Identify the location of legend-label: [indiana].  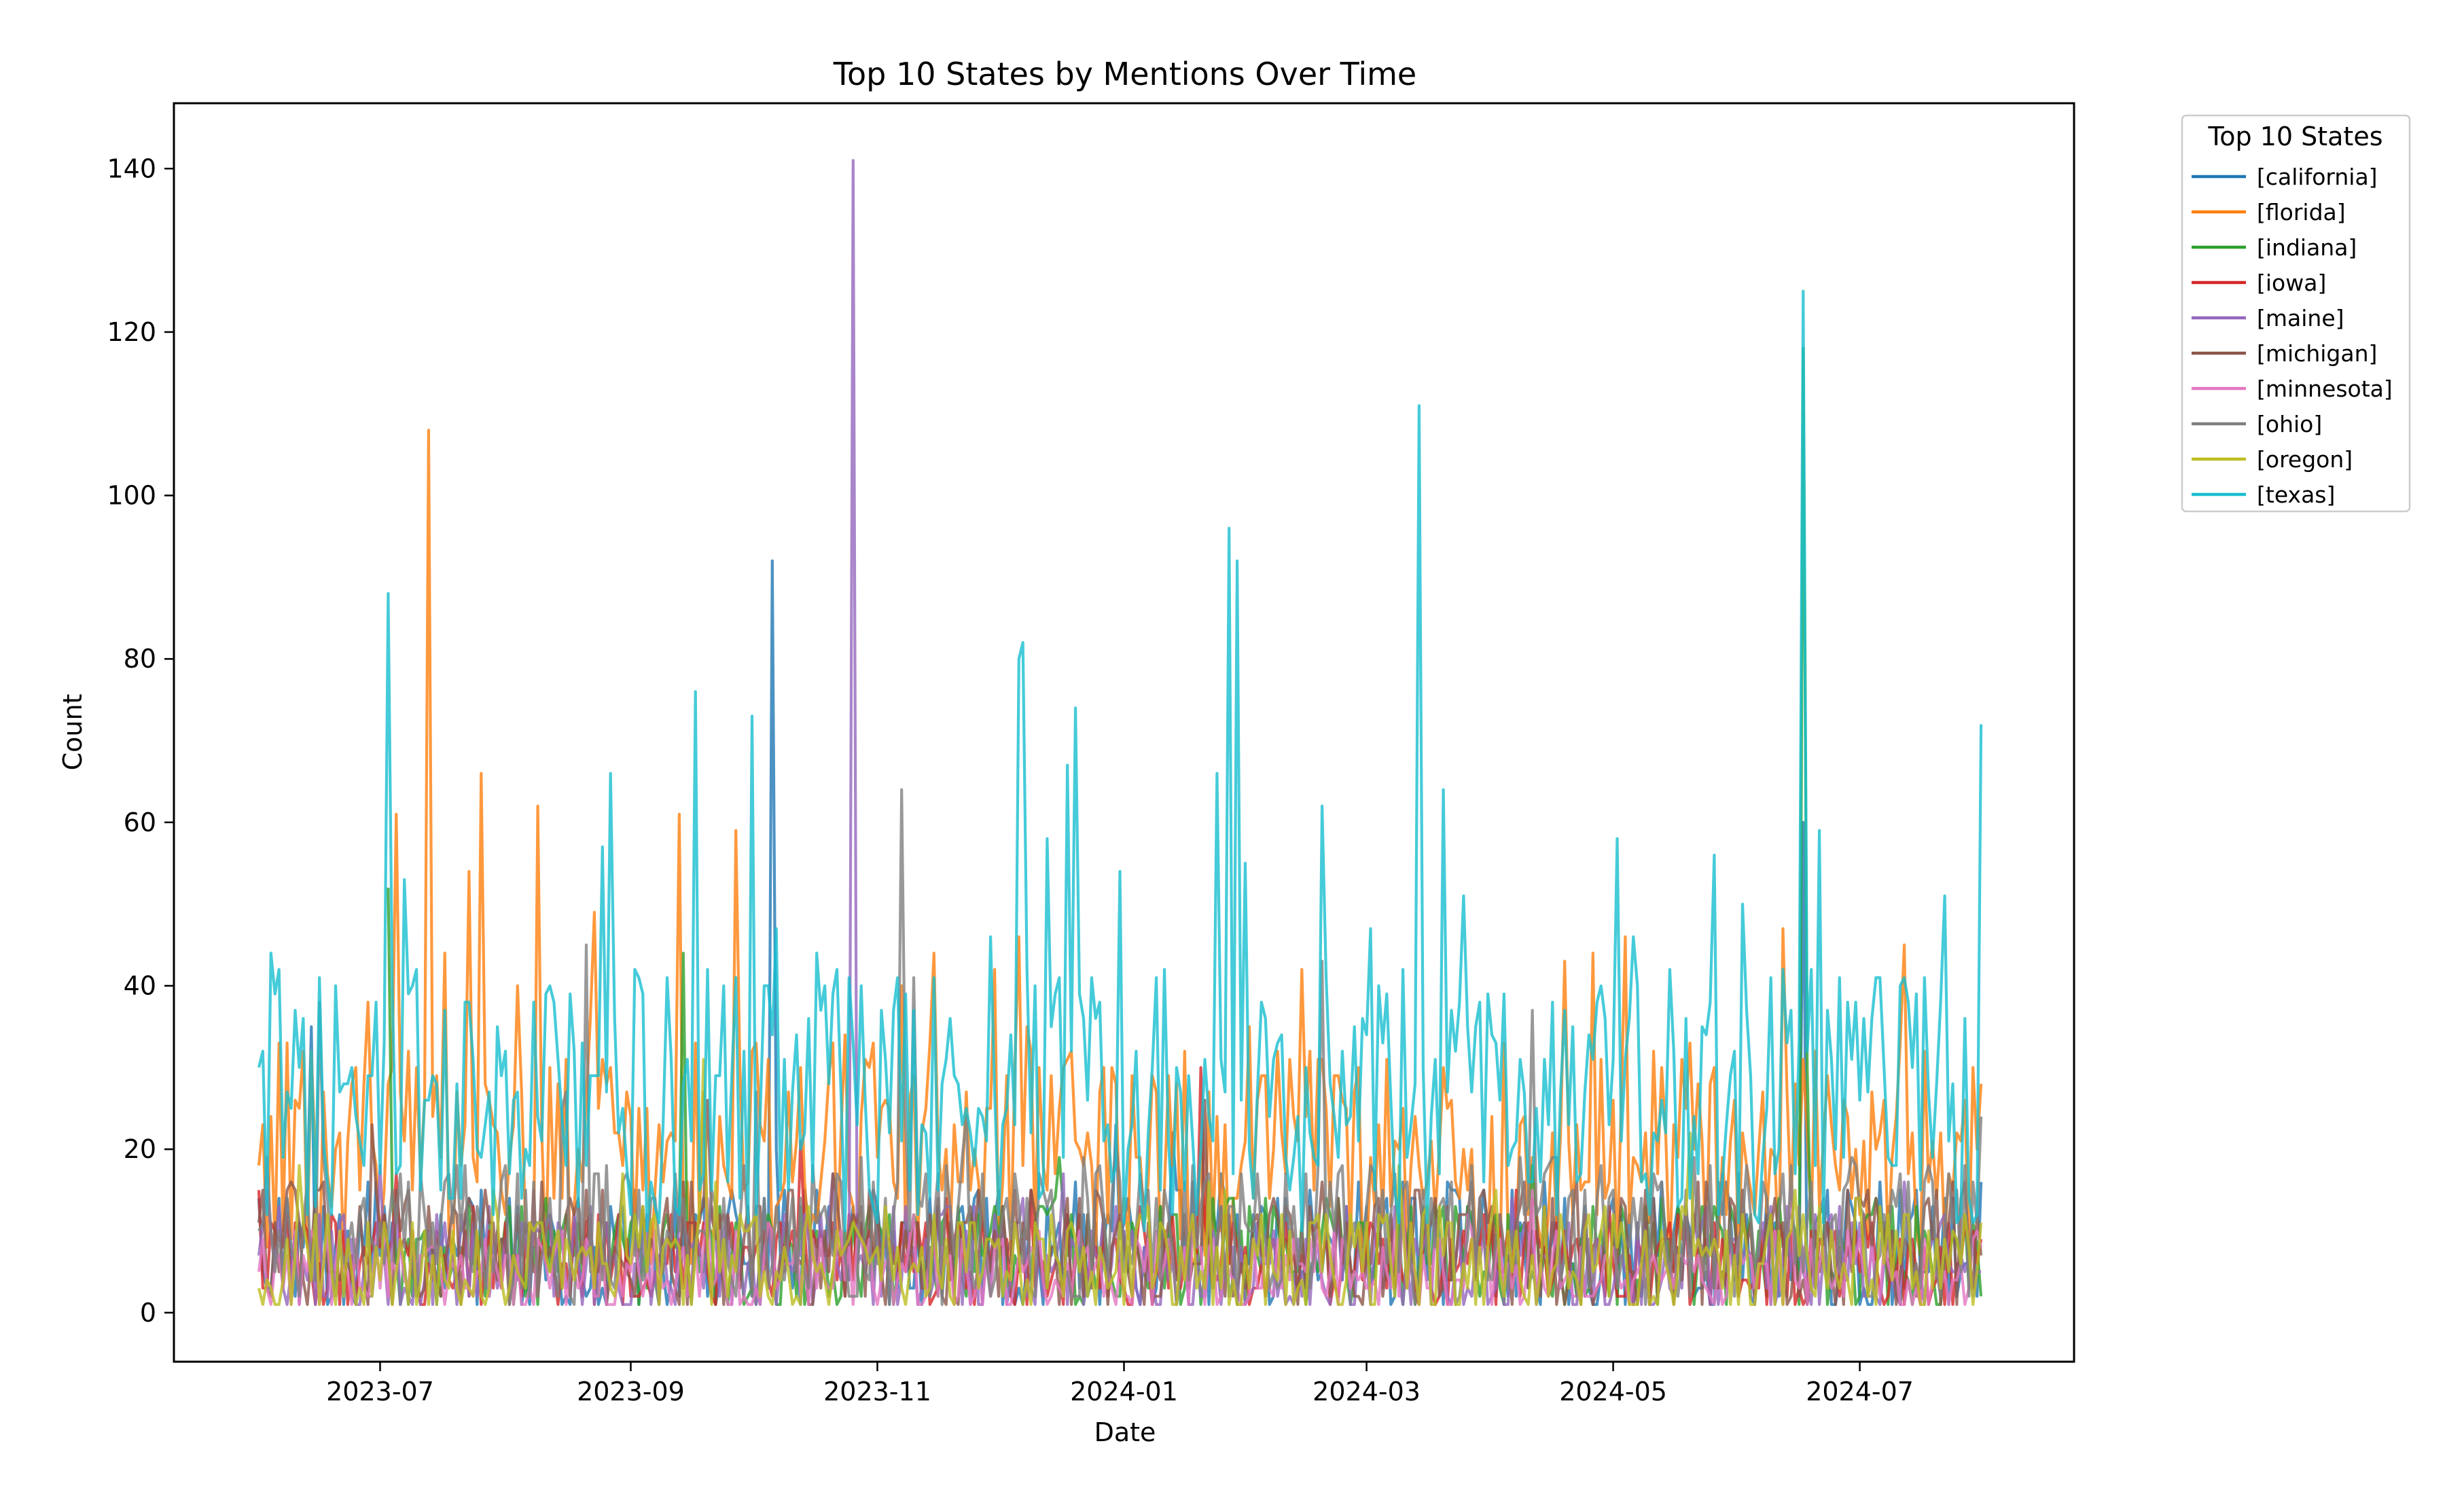
(2307, 247).